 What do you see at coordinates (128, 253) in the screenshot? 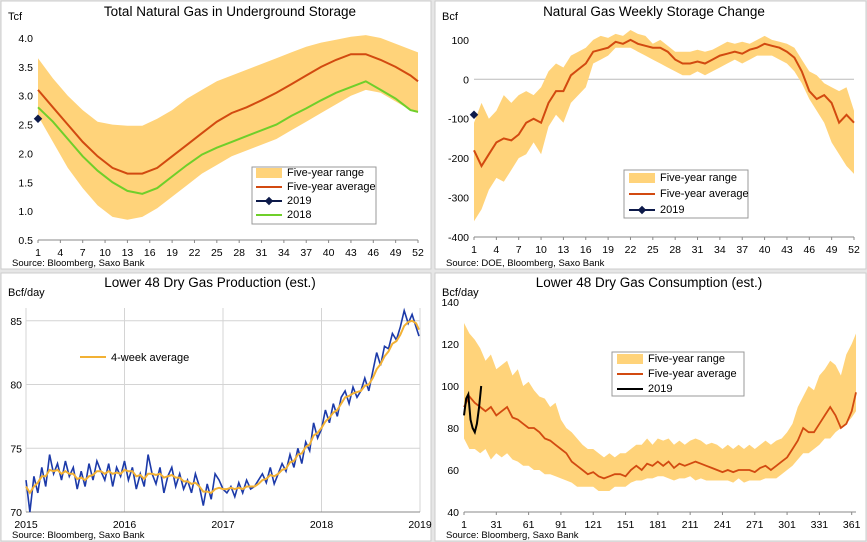
I see `storage-xtick-4: 13` at bounding box center [128, 253].